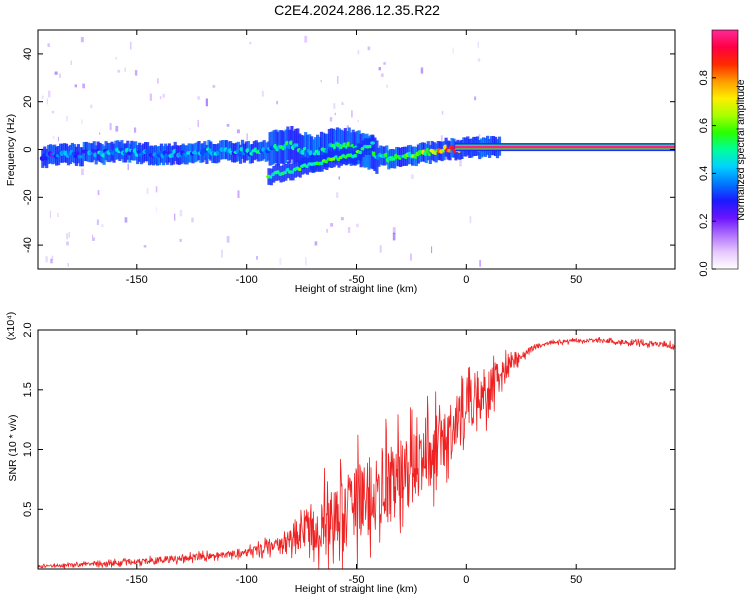 The height and width of the screenshot is (600, 750). What do you see at coordinates (28, 329) in the screenshot?
I see `y-tick-label: 2.0` at bounding box center [28, 329].